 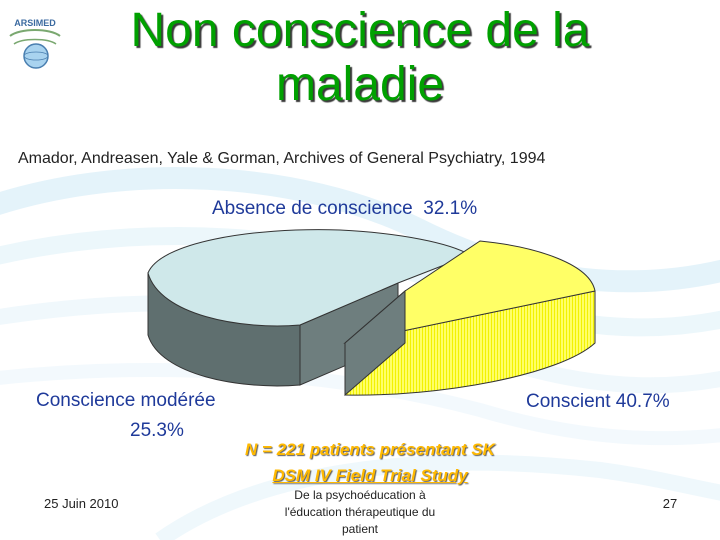 What do you see at coordinates (450, 208) in the screenshot?
I see `label-absence-pct: 32.1%` at bounding box center [450, 208].